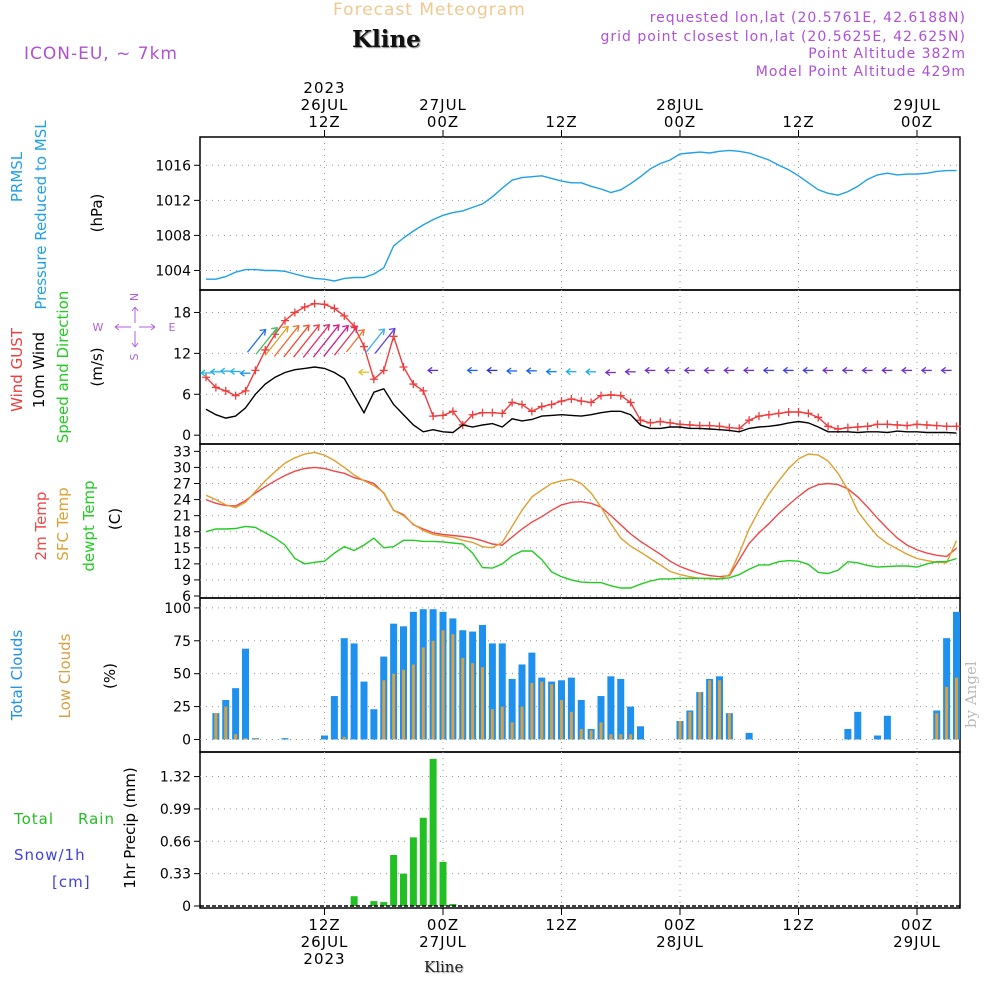  Describe the element at coordinates (175, 778) in the screenshot. I see `y-tick-label: 1.32` at that location.